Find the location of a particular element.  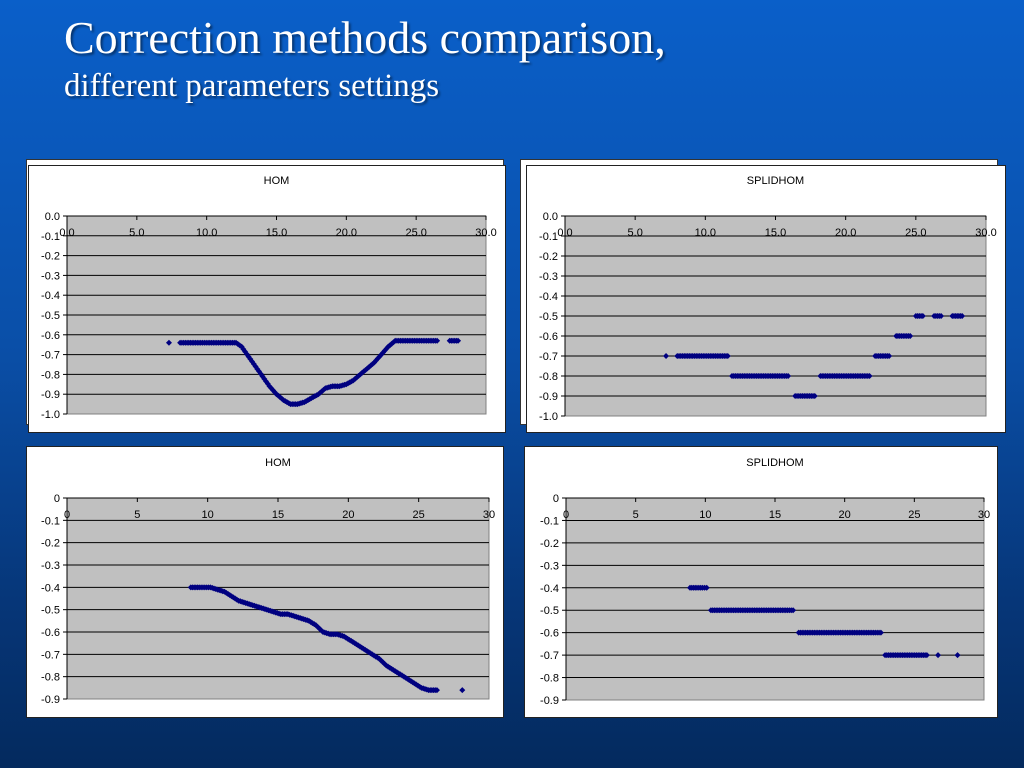

slide-subtitle: different parameters settings is located at coordinates (252, 86).